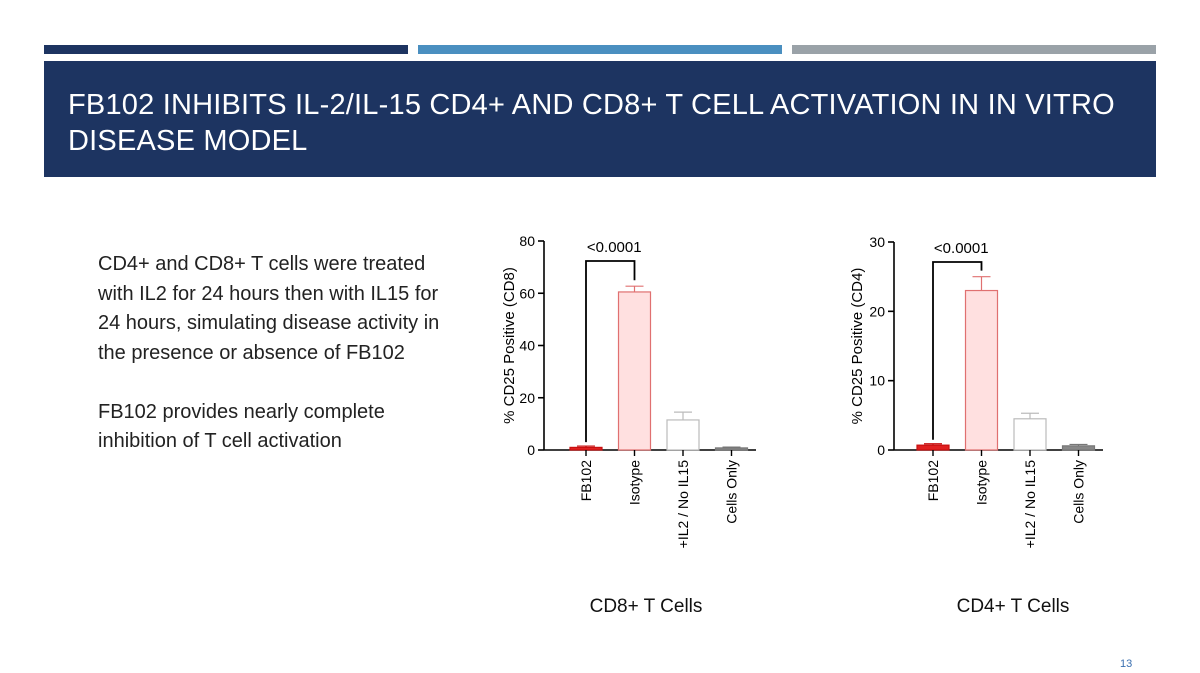  What do you see at coordinates (226, 49) in the screenshot?
I see `header-strip-navy` at bounding box center [226, 49].